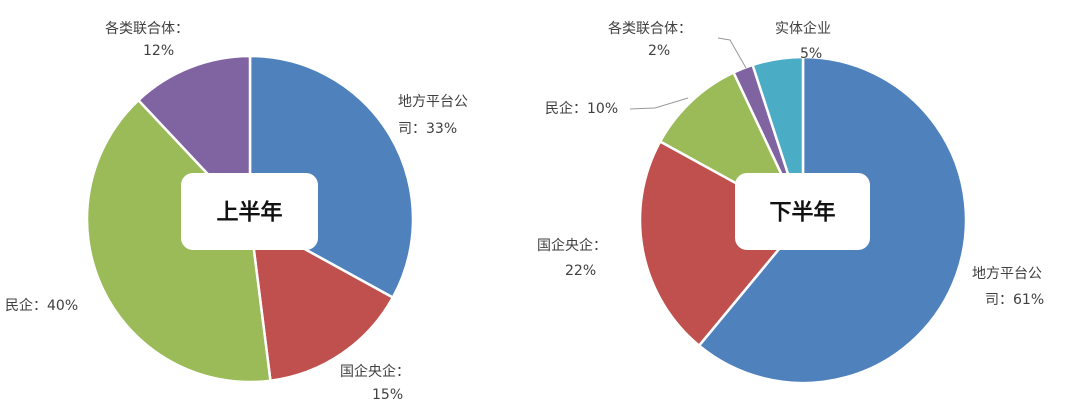 The image size is (1080, 413). I want to click on data-label: 2%, so click(659, 51).